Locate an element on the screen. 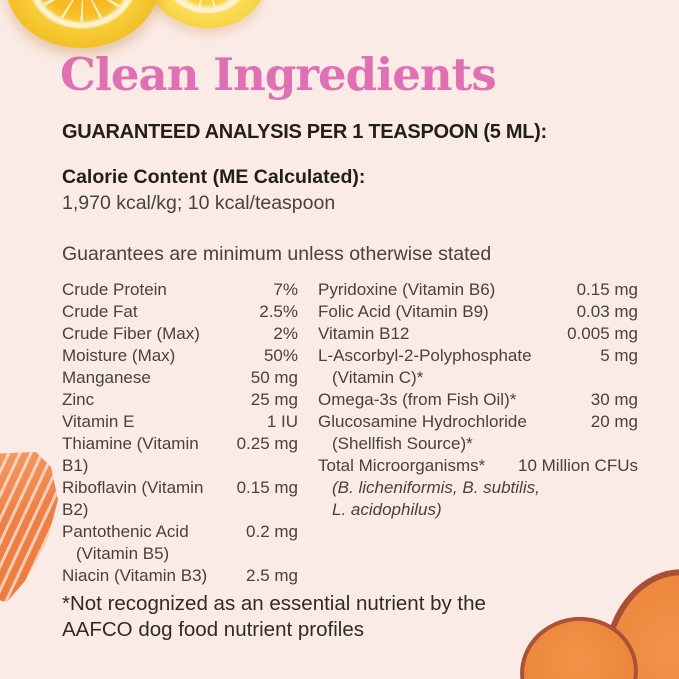 The image size is (679, 679). nutrient-row: Crude Fiber (Max) 2% is located at coordinates (180, 333).